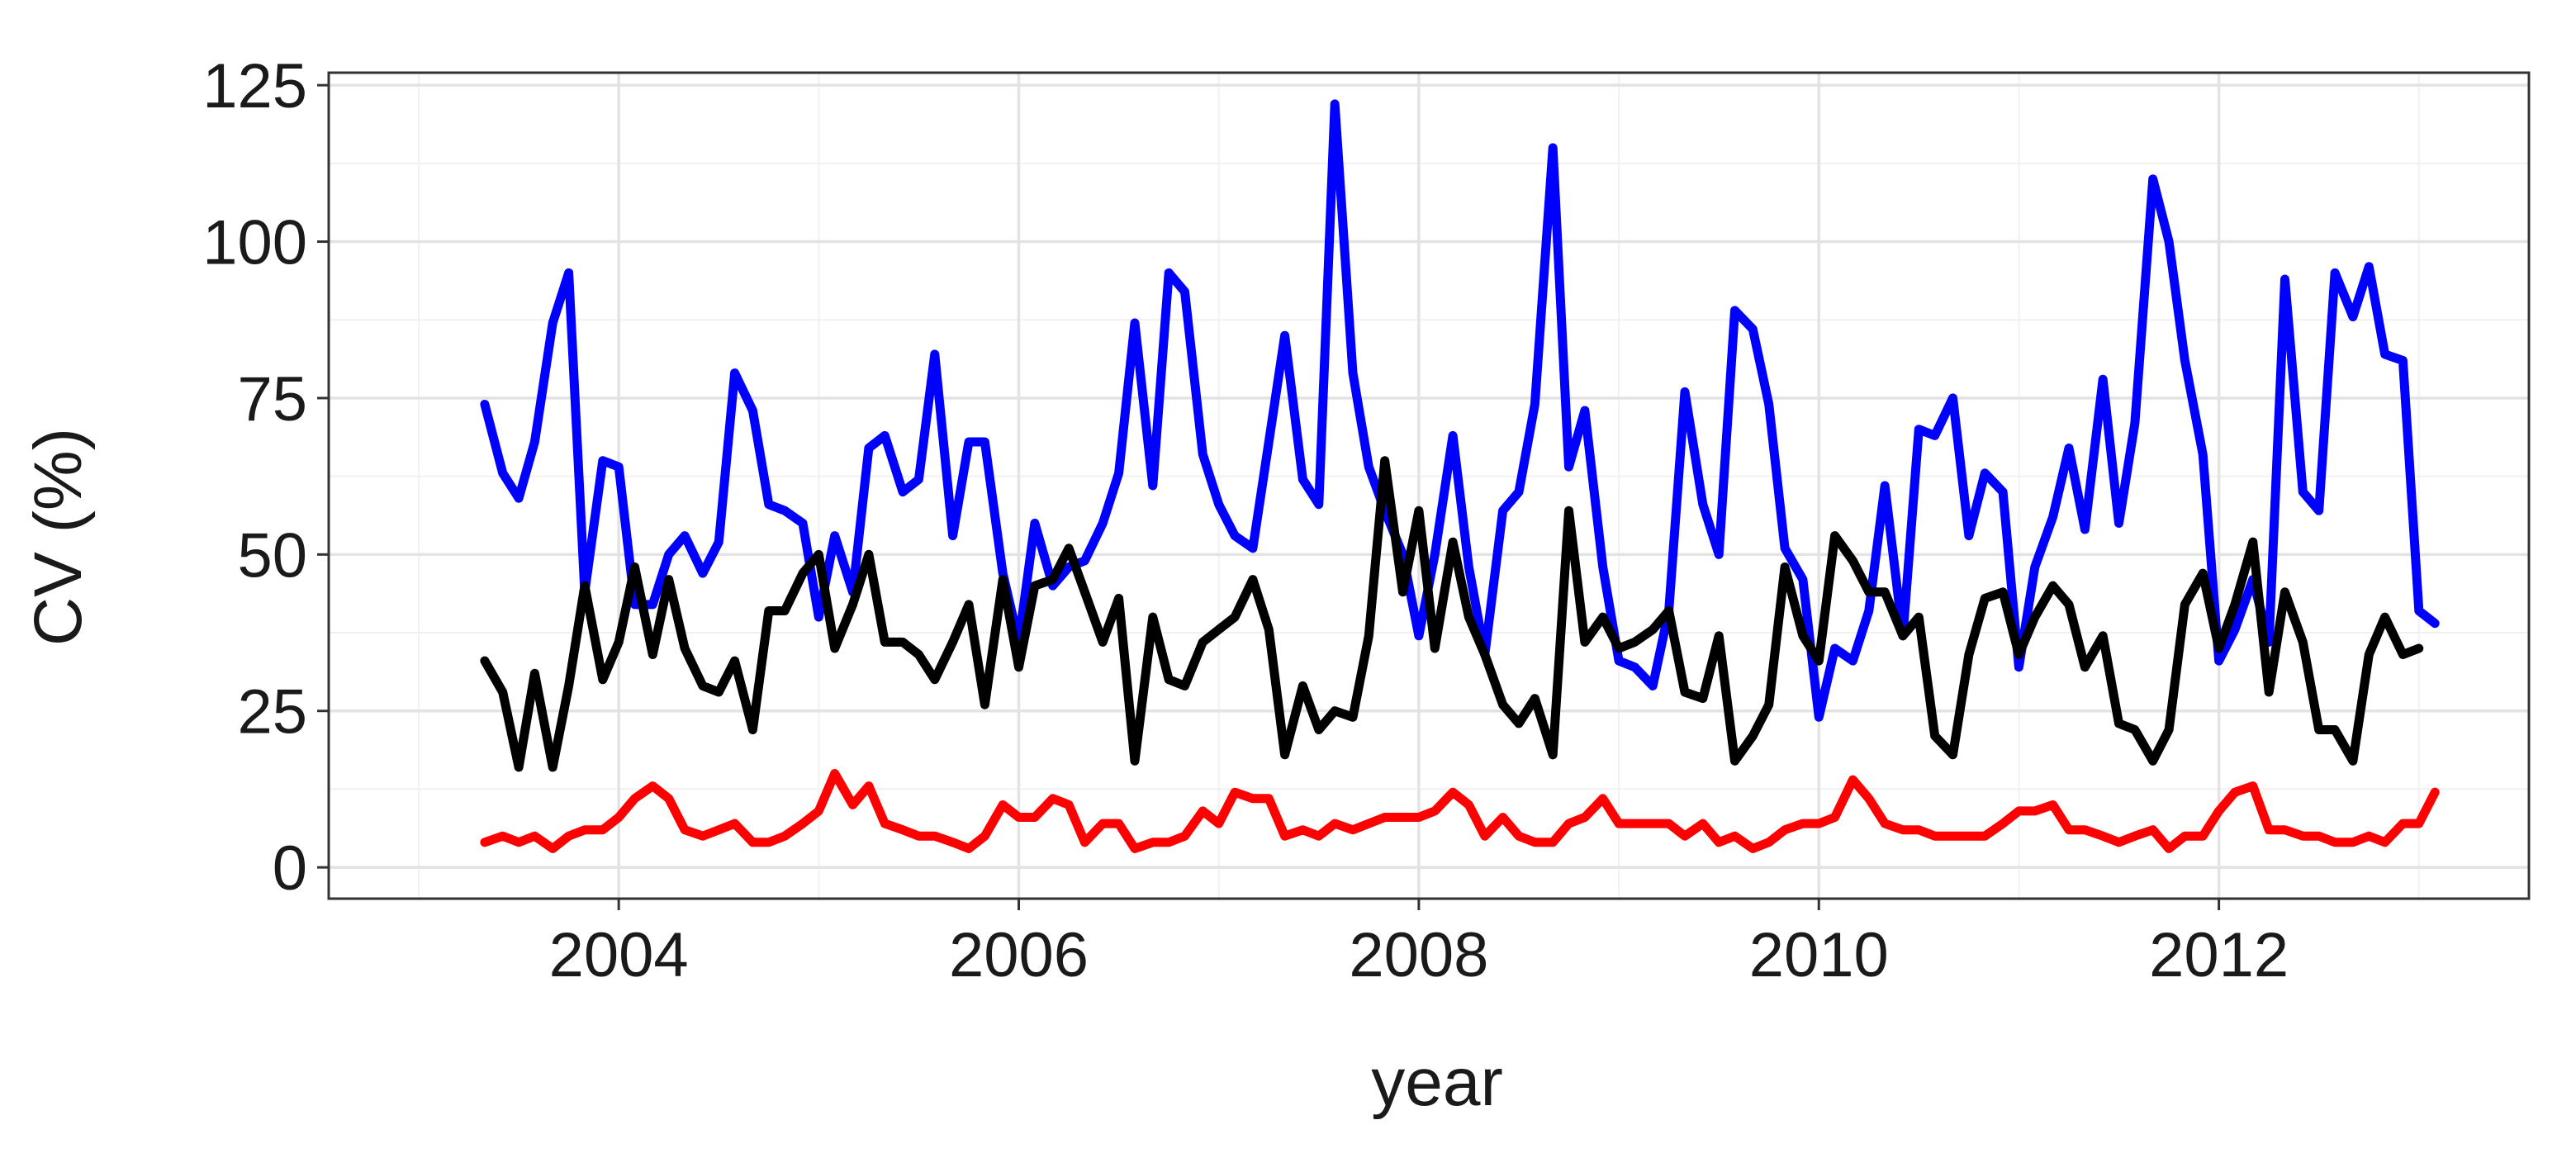  Describe the element at coordinates (2219, 955) in the screenshot. I see `x-tick-label: 2012` at that location.